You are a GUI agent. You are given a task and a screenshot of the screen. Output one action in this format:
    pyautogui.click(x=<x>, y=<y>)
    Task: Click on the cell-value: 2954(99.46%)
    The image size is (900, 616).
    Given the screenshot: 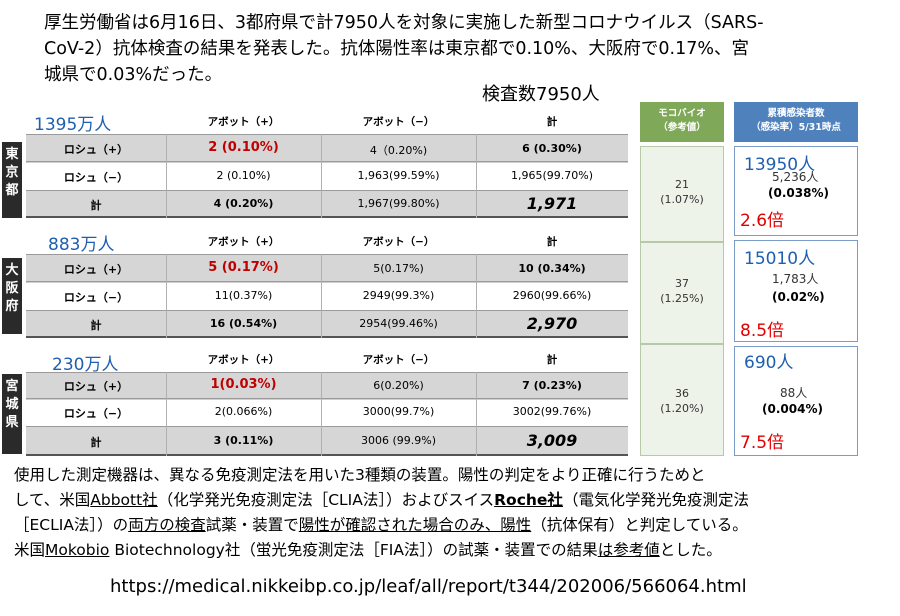 What is the action you would take?
    pyautogui.click(x=398, y=323)
    